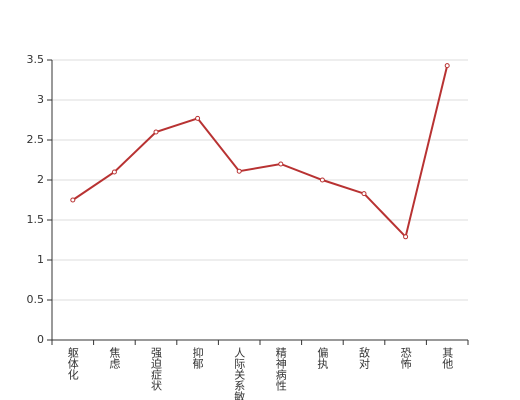  Describe the element at coordinates (239, 373) in the screenshot. I see `x-tick-label: 人际关系敏感` at that location.